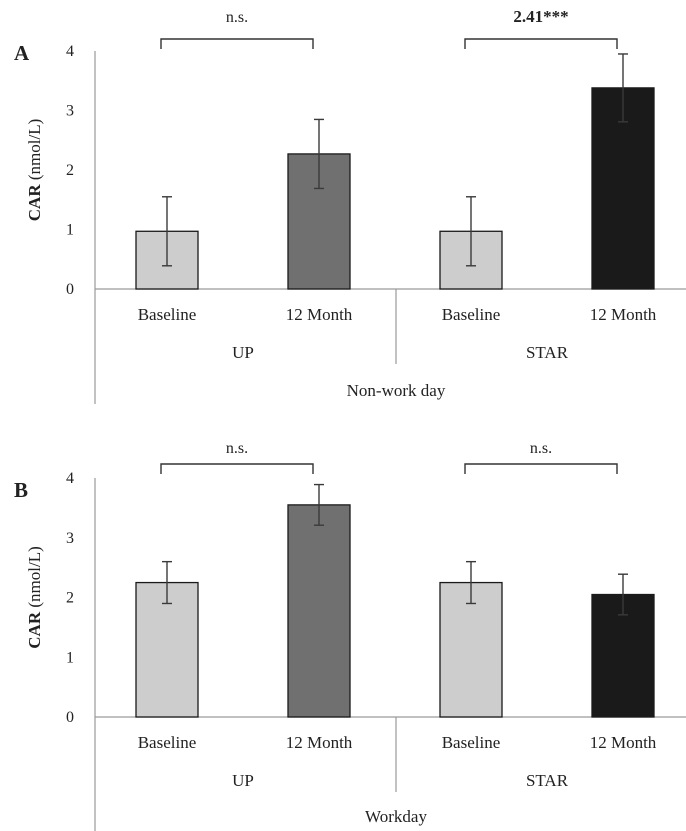  I want to click on panel-letter: A, so click(22, 53).